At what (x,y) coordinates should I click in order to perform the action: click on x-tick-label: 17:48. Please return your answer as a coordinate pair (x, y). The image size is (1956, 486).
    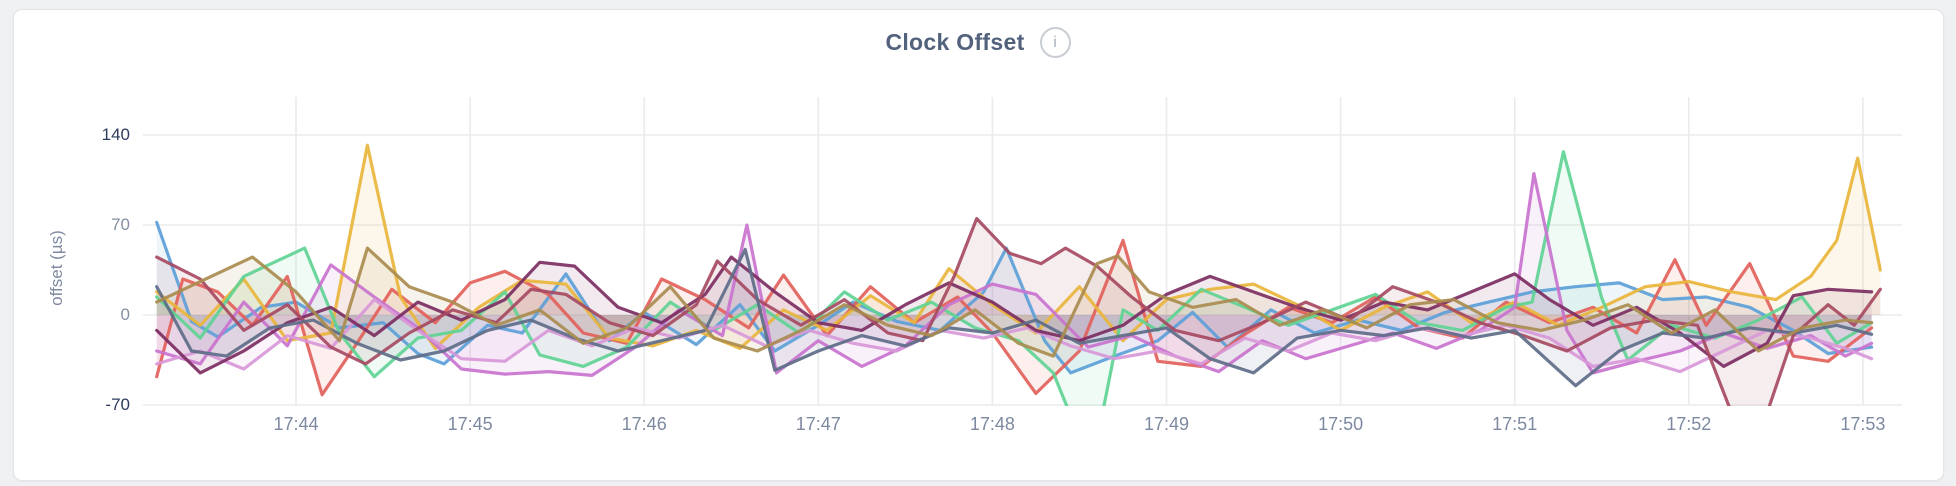
    Looking at the image, I should click on (992, 424).